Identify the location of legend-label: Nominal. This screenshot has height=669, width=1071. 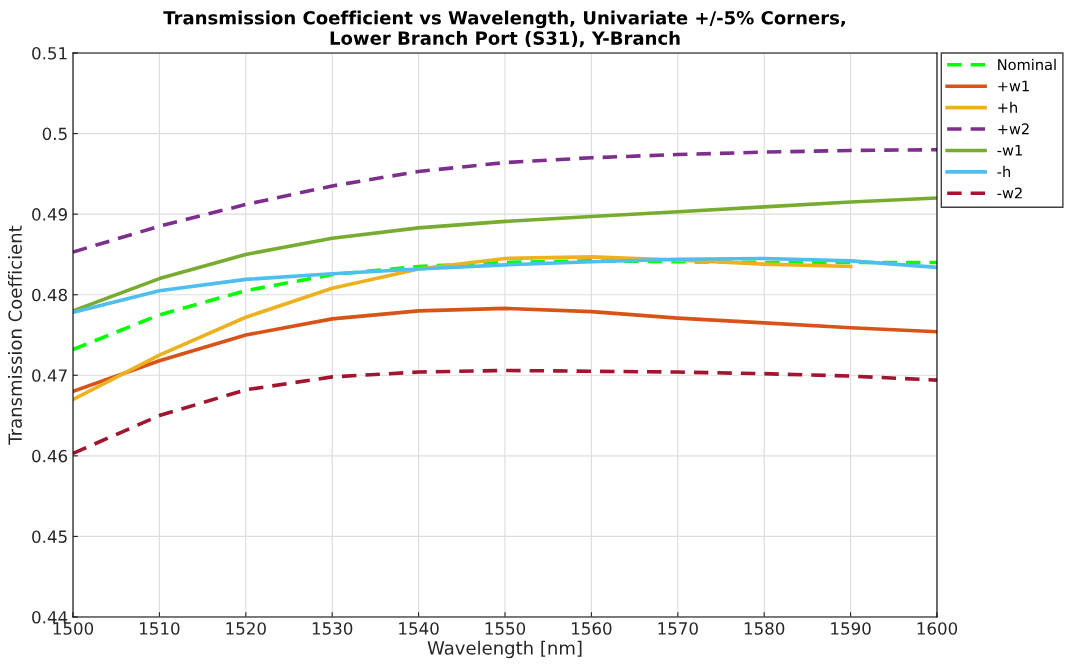
(1027, 64).